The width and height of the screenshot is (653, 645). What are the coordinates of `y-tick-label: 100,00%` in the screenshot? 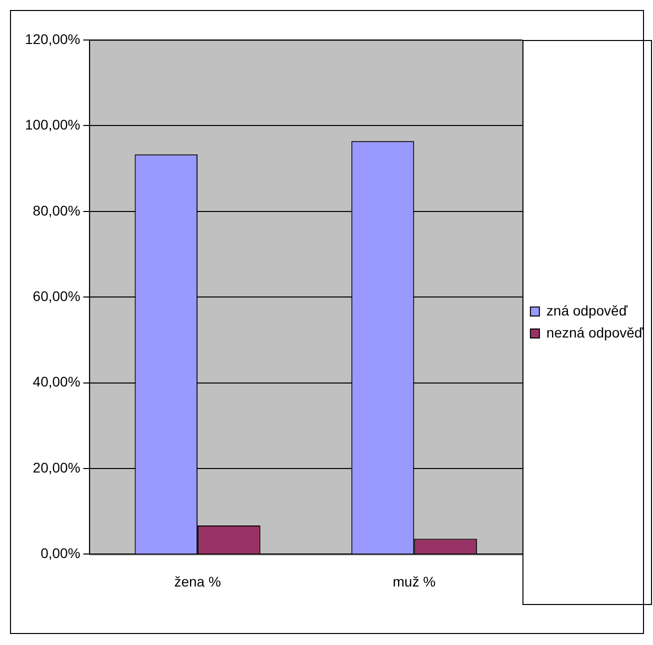 It's located at (52, 124).